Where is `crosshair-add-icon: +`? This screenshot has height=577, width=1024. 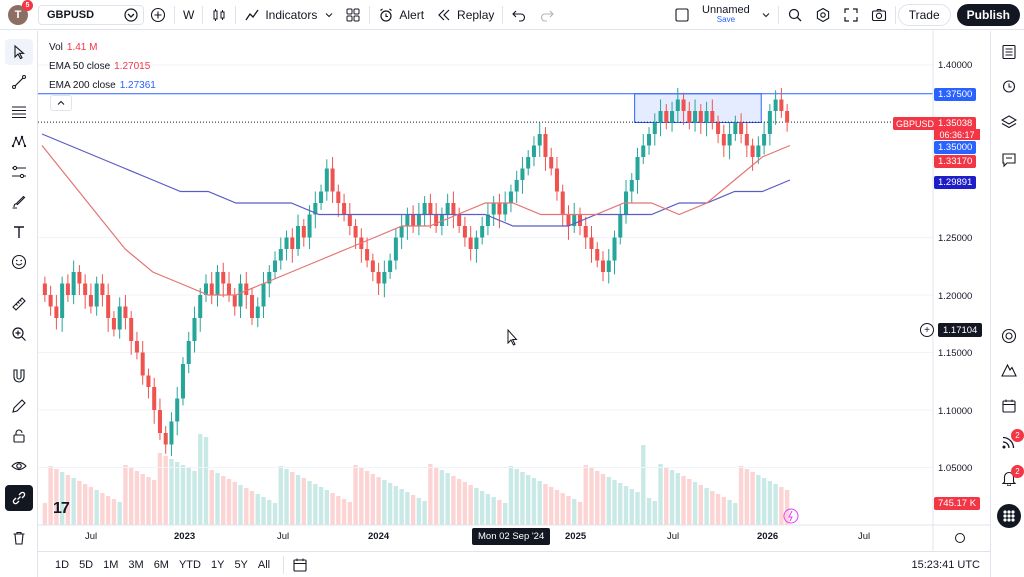 crosshair-add-icon: + is located at coordinates (927, 330).